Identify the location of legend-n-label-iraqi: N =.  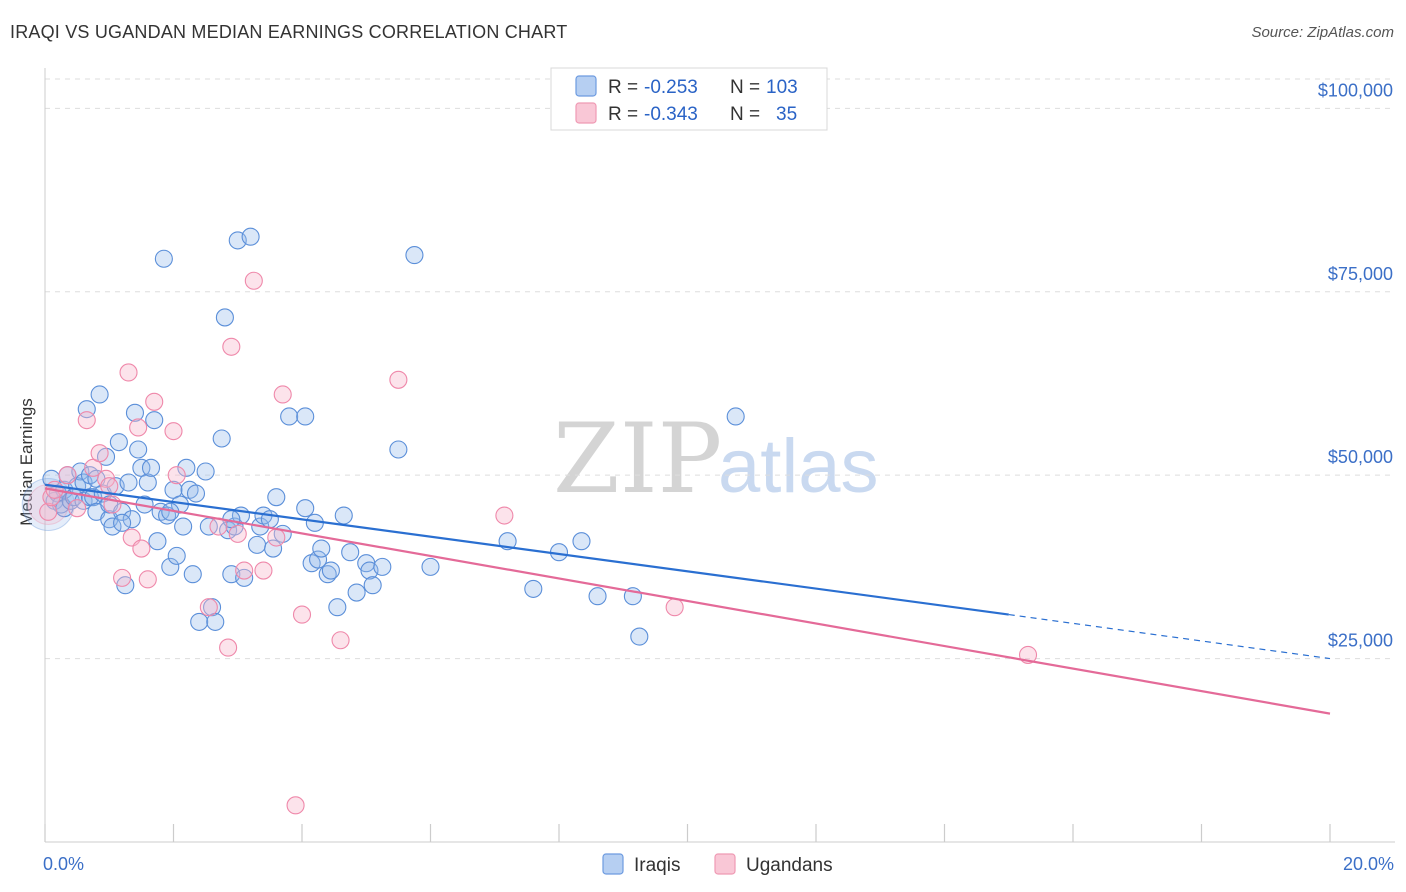
(745, 87).